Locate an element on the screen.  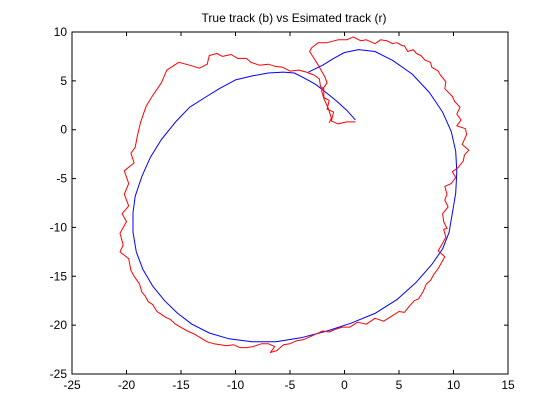
x-tick-label: -25 is located at coordinates (72, 385).